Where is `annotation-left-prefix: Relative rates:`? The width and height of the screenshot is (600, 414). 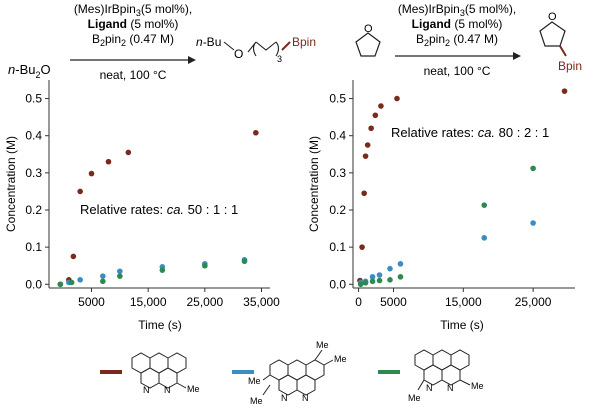
annotation-left-prefix: Relative rates: is located at coordinates (123, 209).